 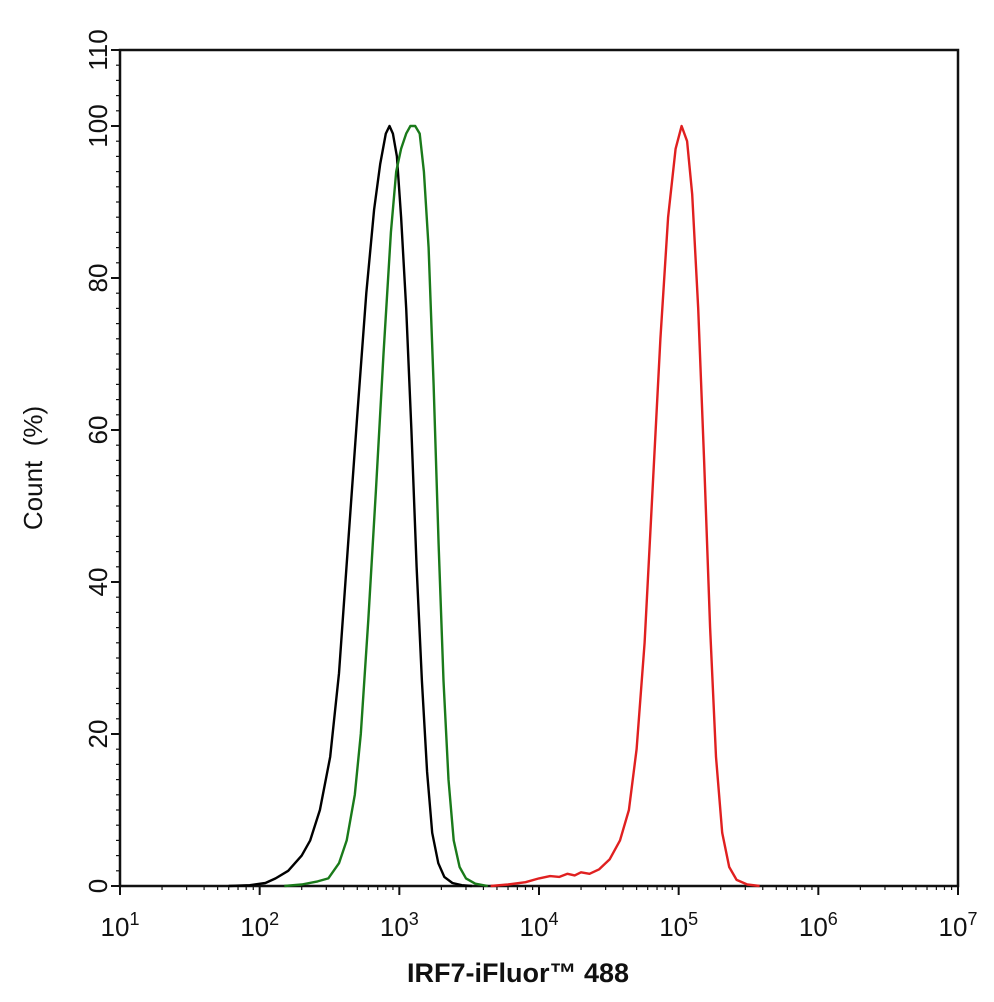 I want to click on y-tick-label: 100, so click(x=98, y=125).